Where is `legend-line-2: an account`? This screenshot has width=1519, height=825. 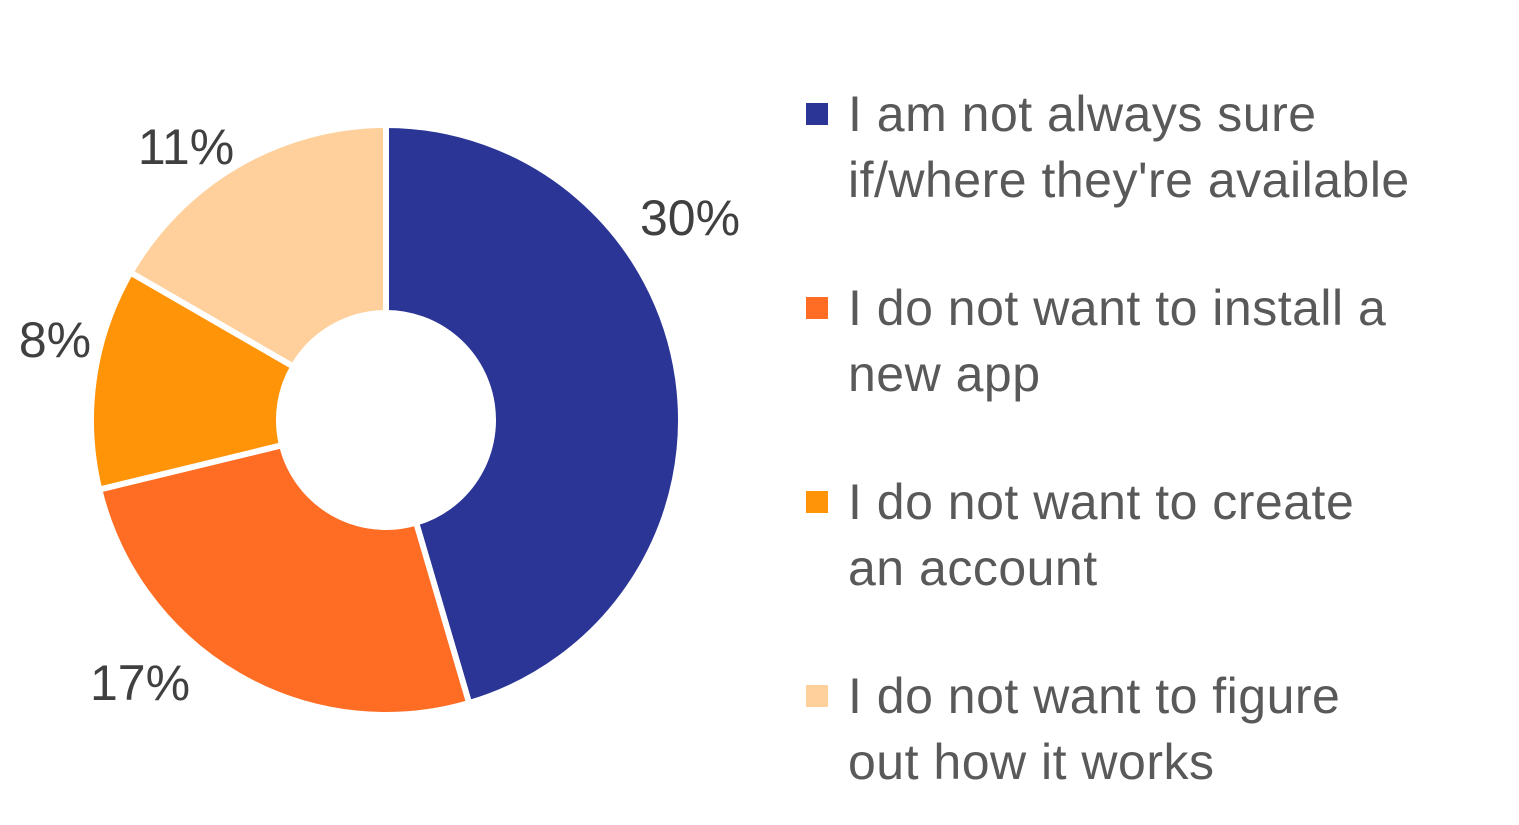
legend-line-2: an account is located at coordinates (973, 568).